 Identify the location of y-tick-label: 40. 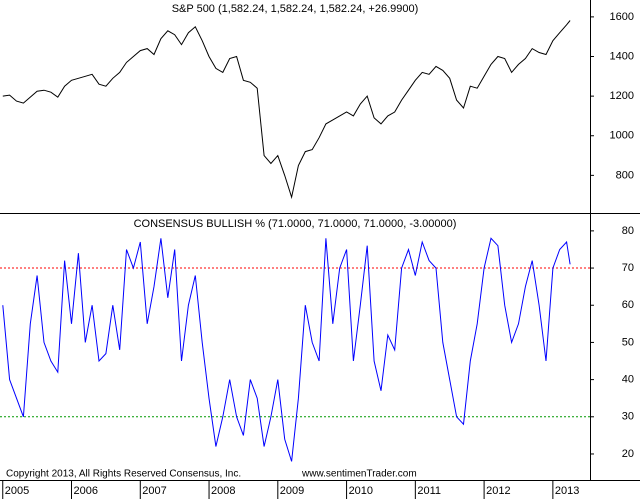
(628, 380).